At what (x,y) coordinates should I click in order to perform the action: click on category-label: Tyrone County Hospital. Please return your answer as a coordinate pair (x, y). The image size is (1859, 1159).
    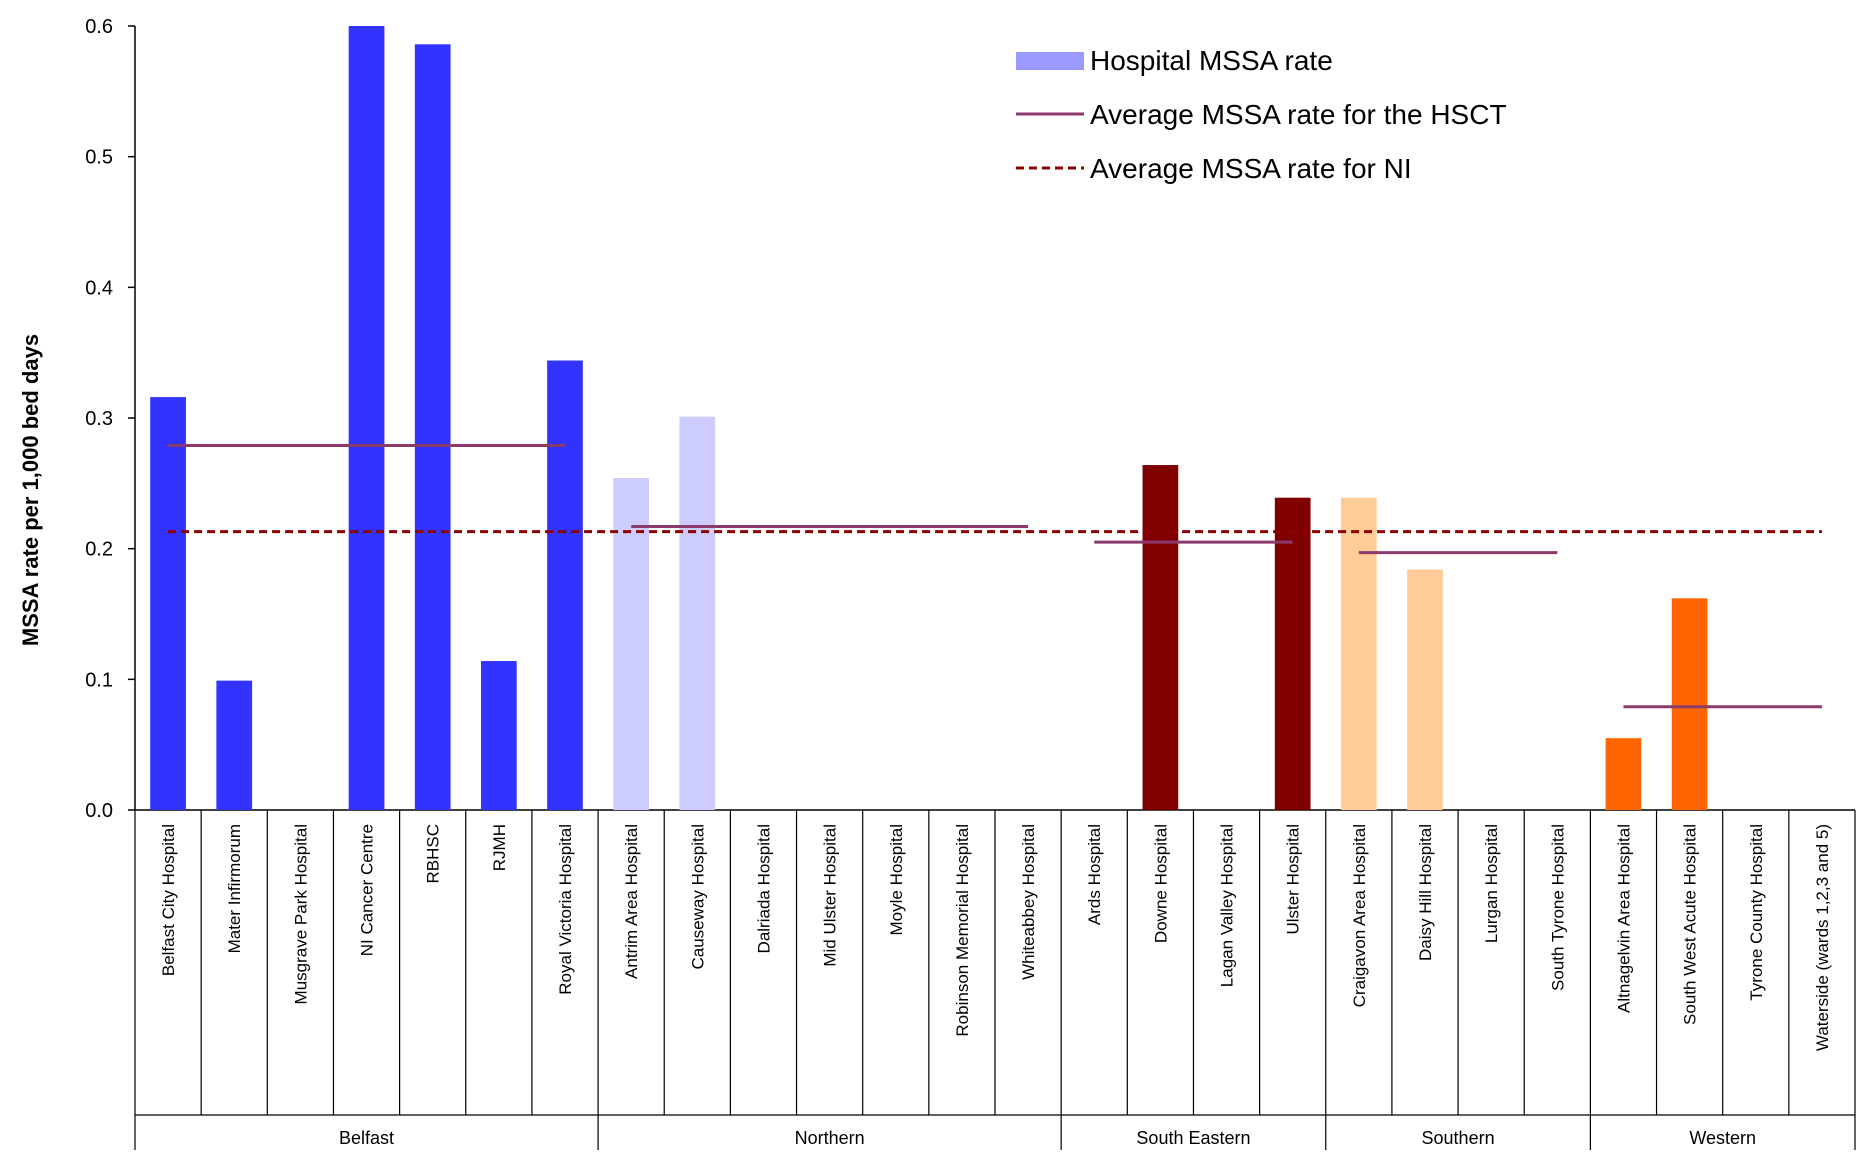
    Looking at the image, I should click on (1756, 912).